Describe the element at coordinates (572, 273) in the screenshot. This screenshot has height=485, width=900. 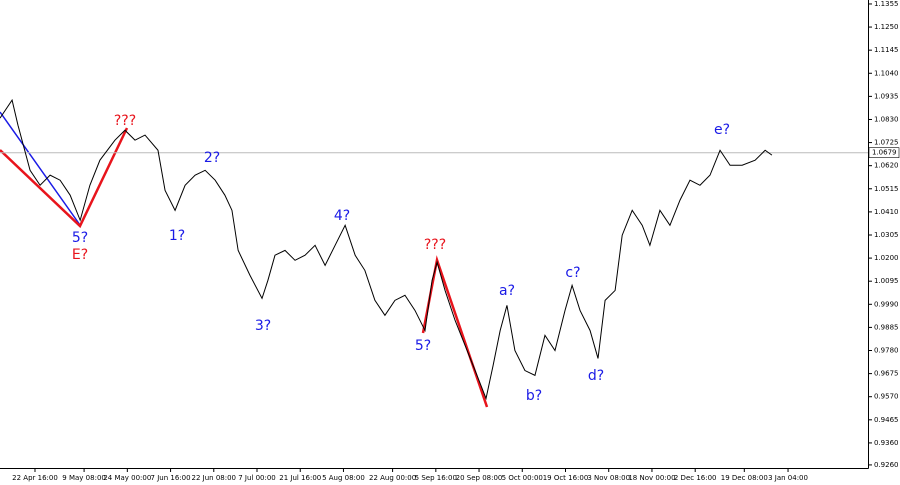
I see `wave-label: c?` at that location.